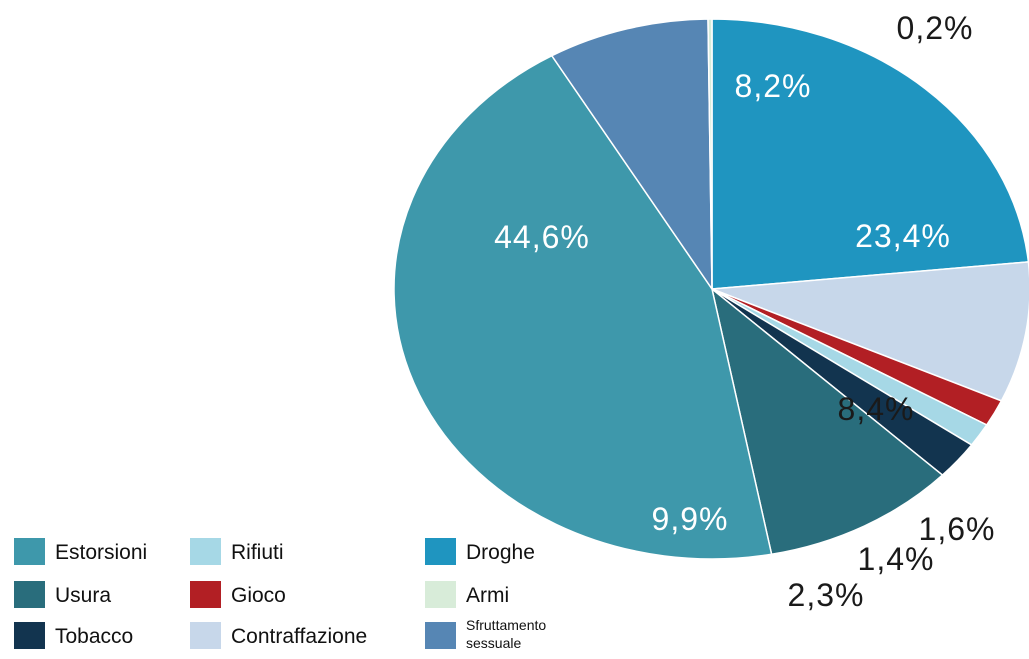 The height and width of the screenshot is (659, 1029). I want to click on legend-entry-armi: Armi, so click(467, 594).